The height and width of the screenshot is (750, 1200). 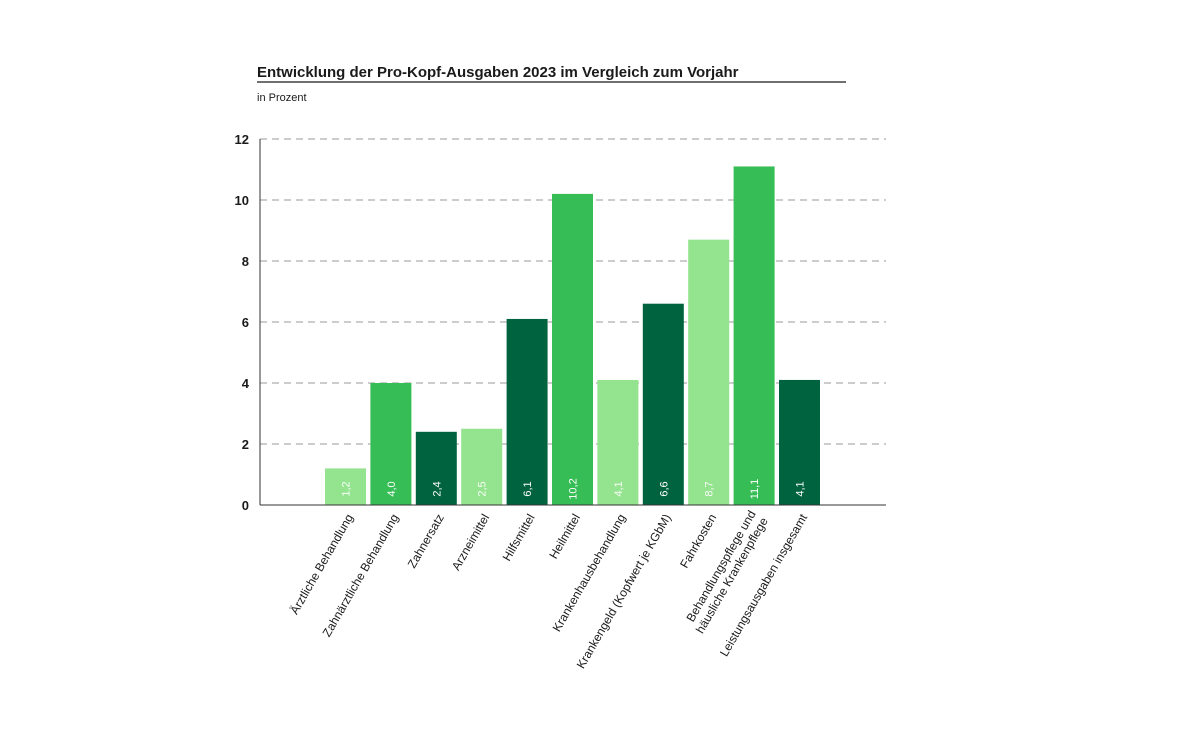 What do you see at coordinates (710, 488) in the screenshot?
I see `bar-value-label: 8,7` at bounding box center [710, 488].